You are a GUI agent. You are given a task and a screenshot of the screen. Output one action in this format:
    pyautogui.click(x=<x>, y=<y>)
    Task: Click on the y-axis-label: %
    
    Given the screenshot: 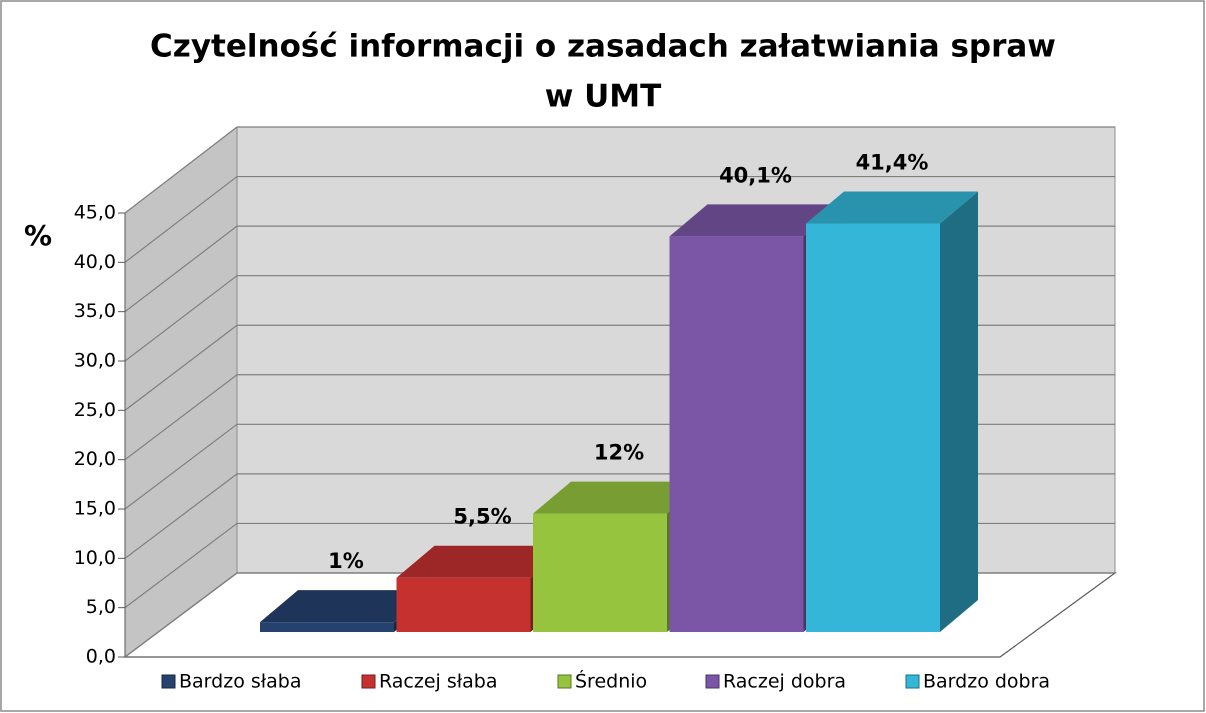 What is the action you would take?
    pyautogui.click(x=38, y=235)
    